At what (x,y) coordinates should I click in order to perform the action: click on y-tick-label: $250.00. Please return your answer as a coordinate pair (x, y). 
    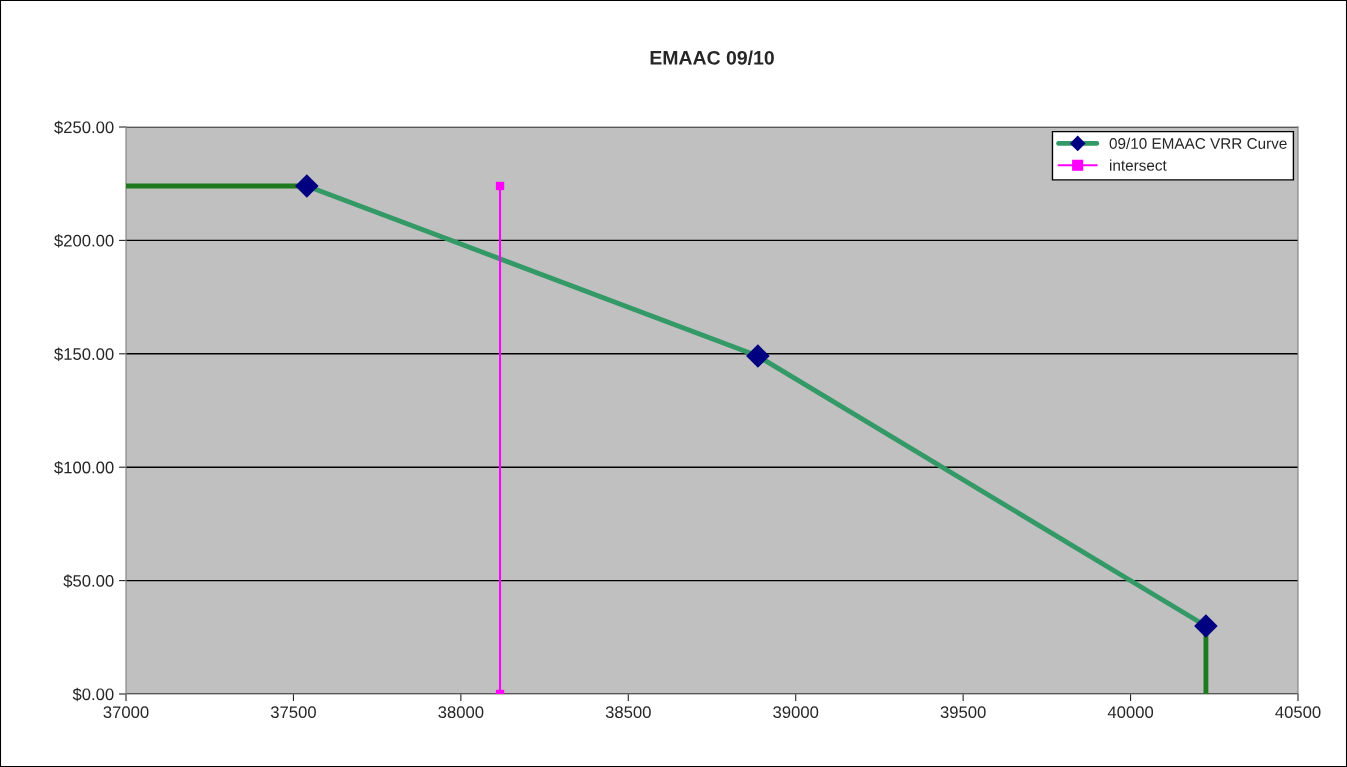
    Looking at the image, I should click on (84, 127).